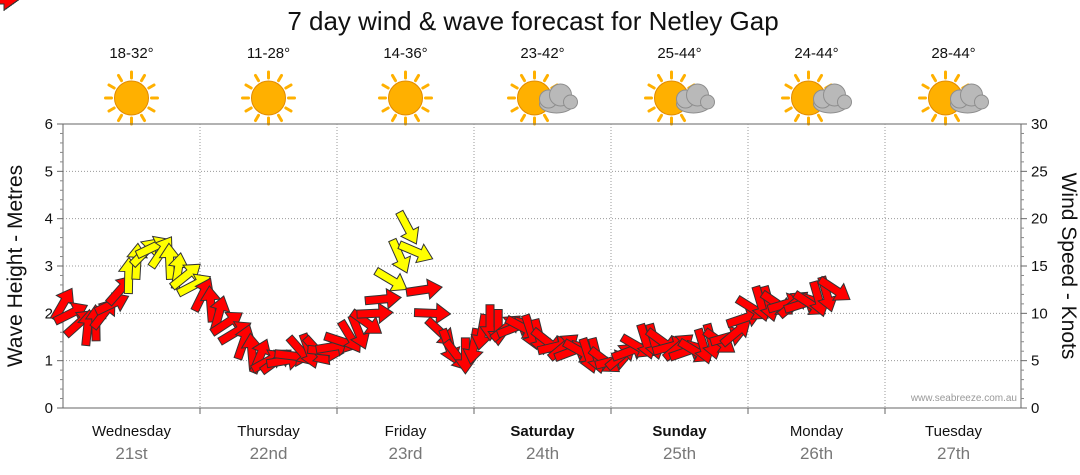 The image size is (1080, 475). I want to click on right-tick-label: 15, so click(1039, 266).